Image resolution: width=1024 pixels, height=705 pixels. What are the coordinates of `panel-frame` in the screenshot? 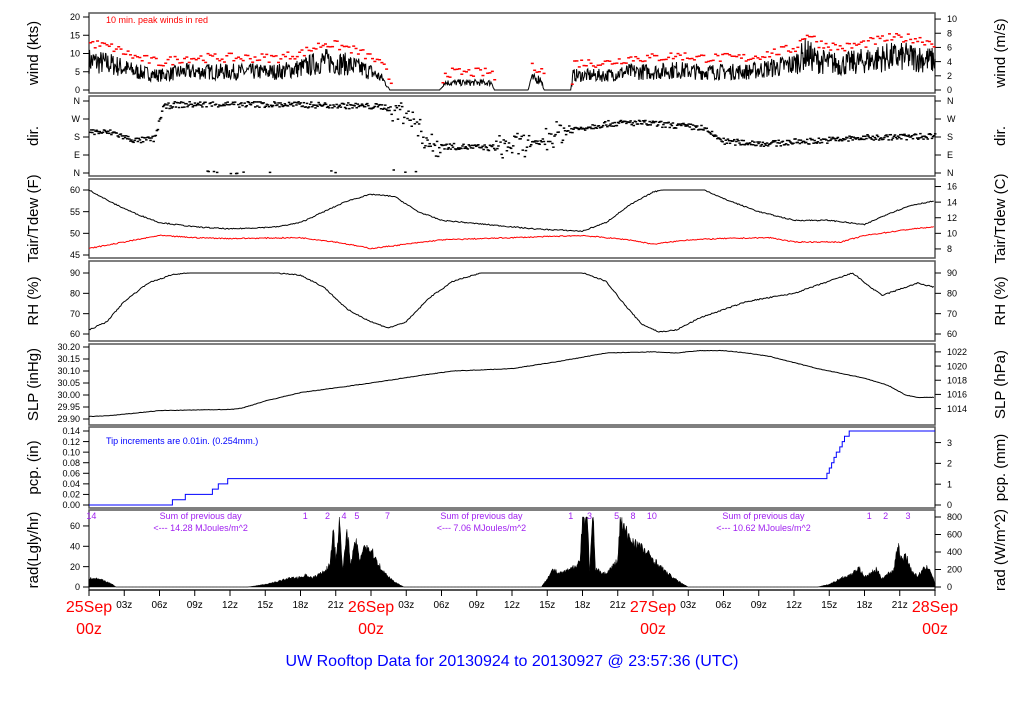 It's located at (512, 136).